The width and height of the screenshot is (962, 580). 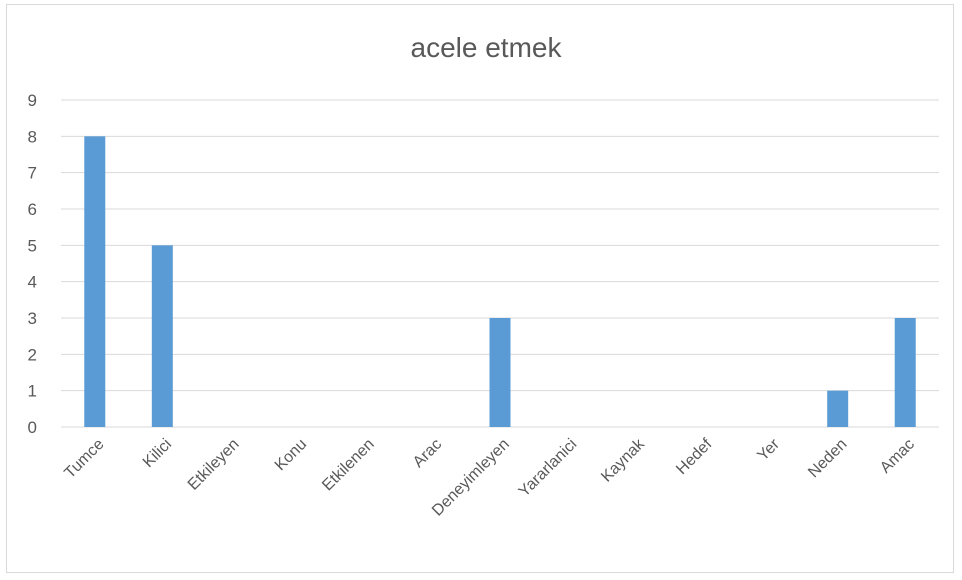 What do you see at coordinates (95, 282) in the screenshot?
I see `bar-tumce` at bounding box center [95, 282].